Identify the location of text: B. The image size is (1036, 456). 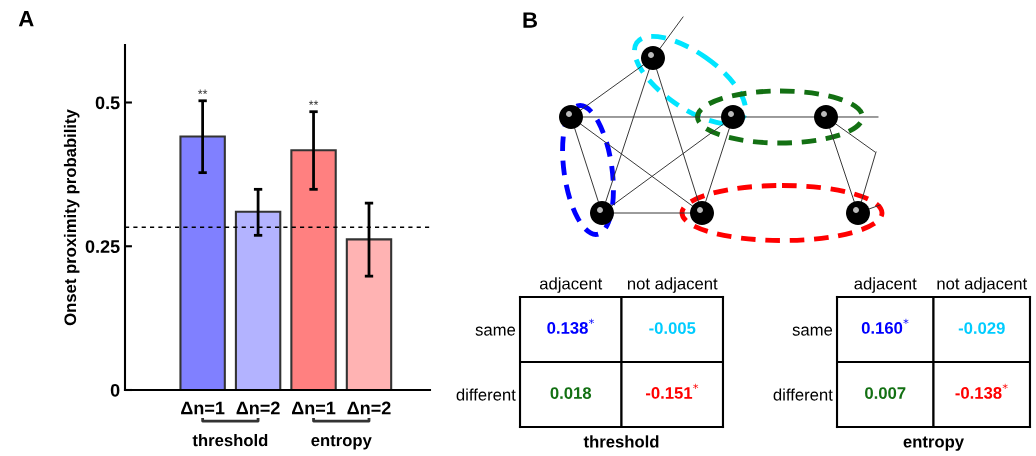
(530, 20).